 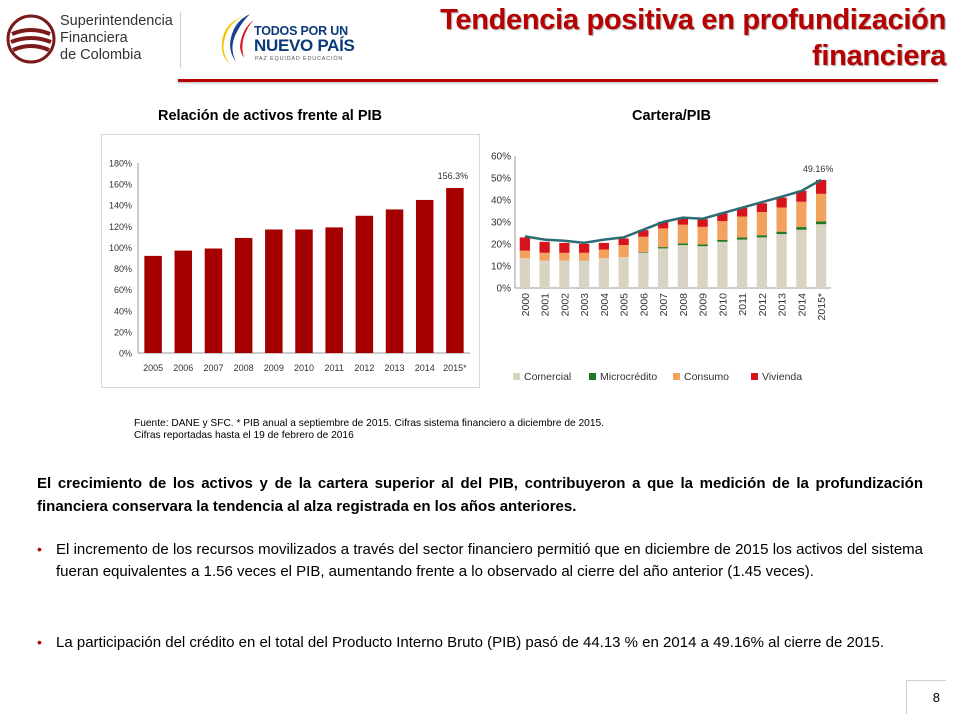 I want to click on sfc-logo-text: Superintendencia Financiera de Colombia, so click(x=116, y=38).